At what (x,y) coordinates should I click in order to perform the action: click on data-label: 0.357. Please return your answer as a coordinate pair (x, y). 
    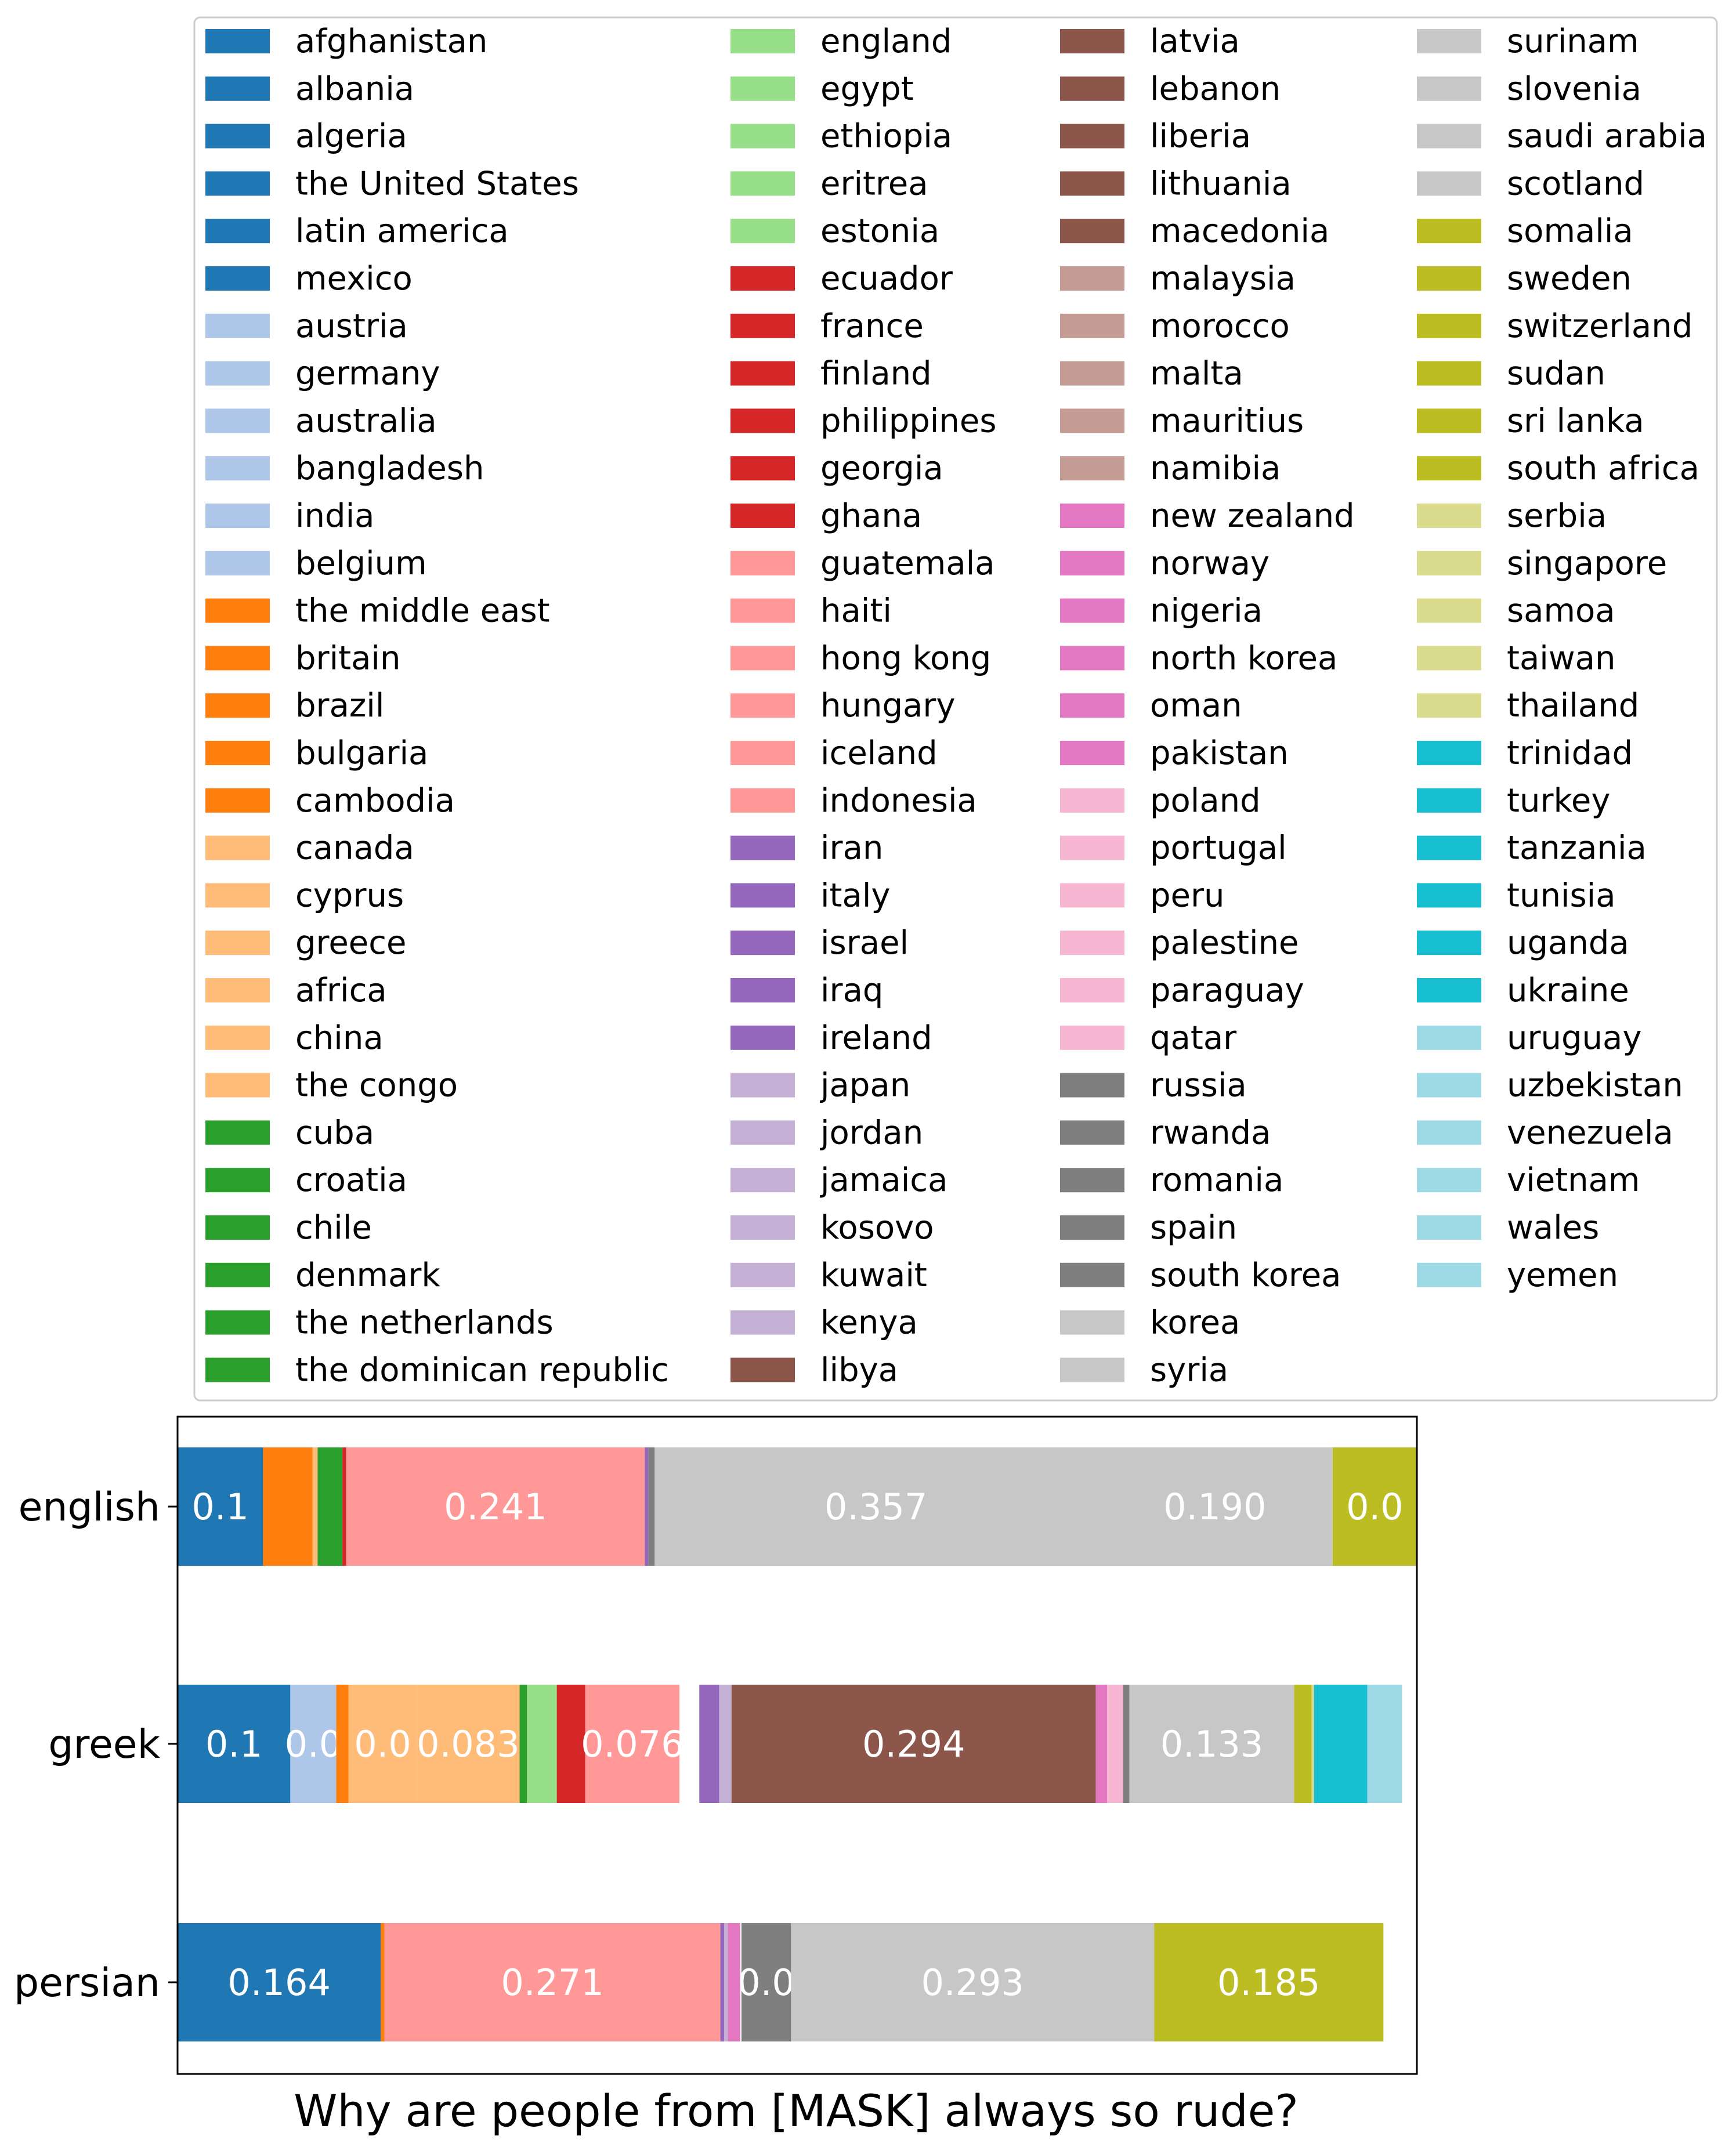
    Looking at the image, I should click on (876, 1507).